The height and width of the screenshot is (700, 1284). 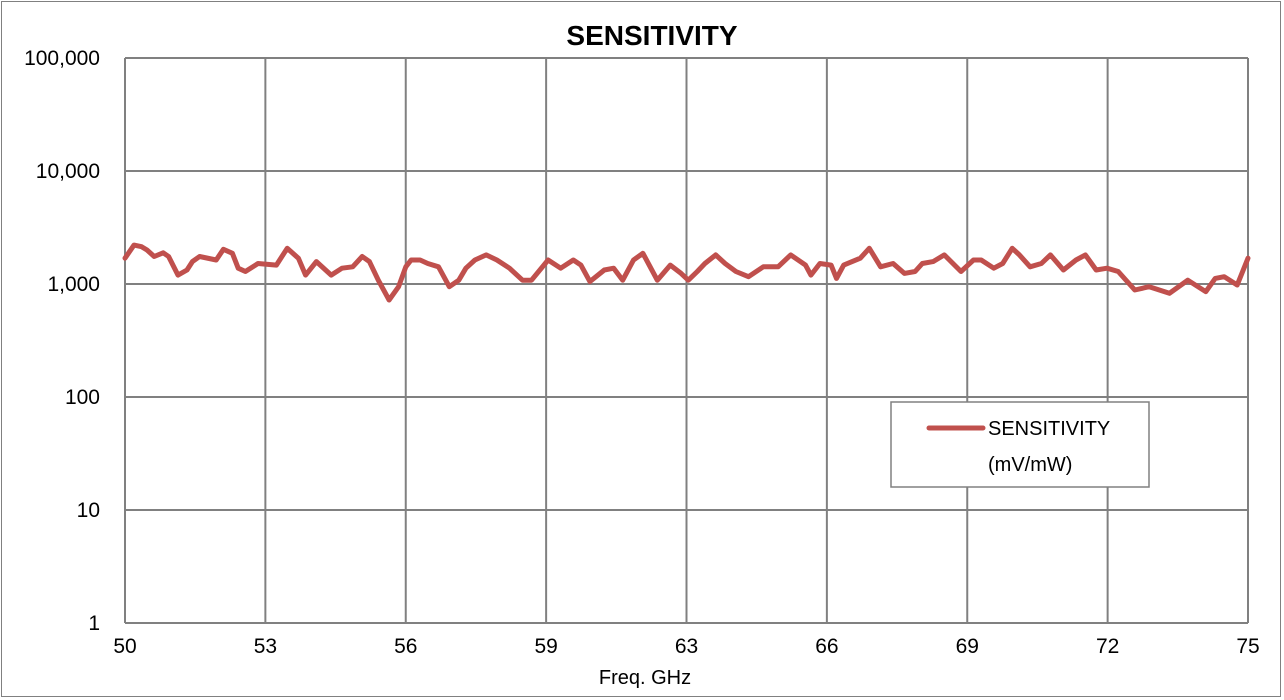 I want to click on y-tick-label: 10, so click(x=88, y=510).